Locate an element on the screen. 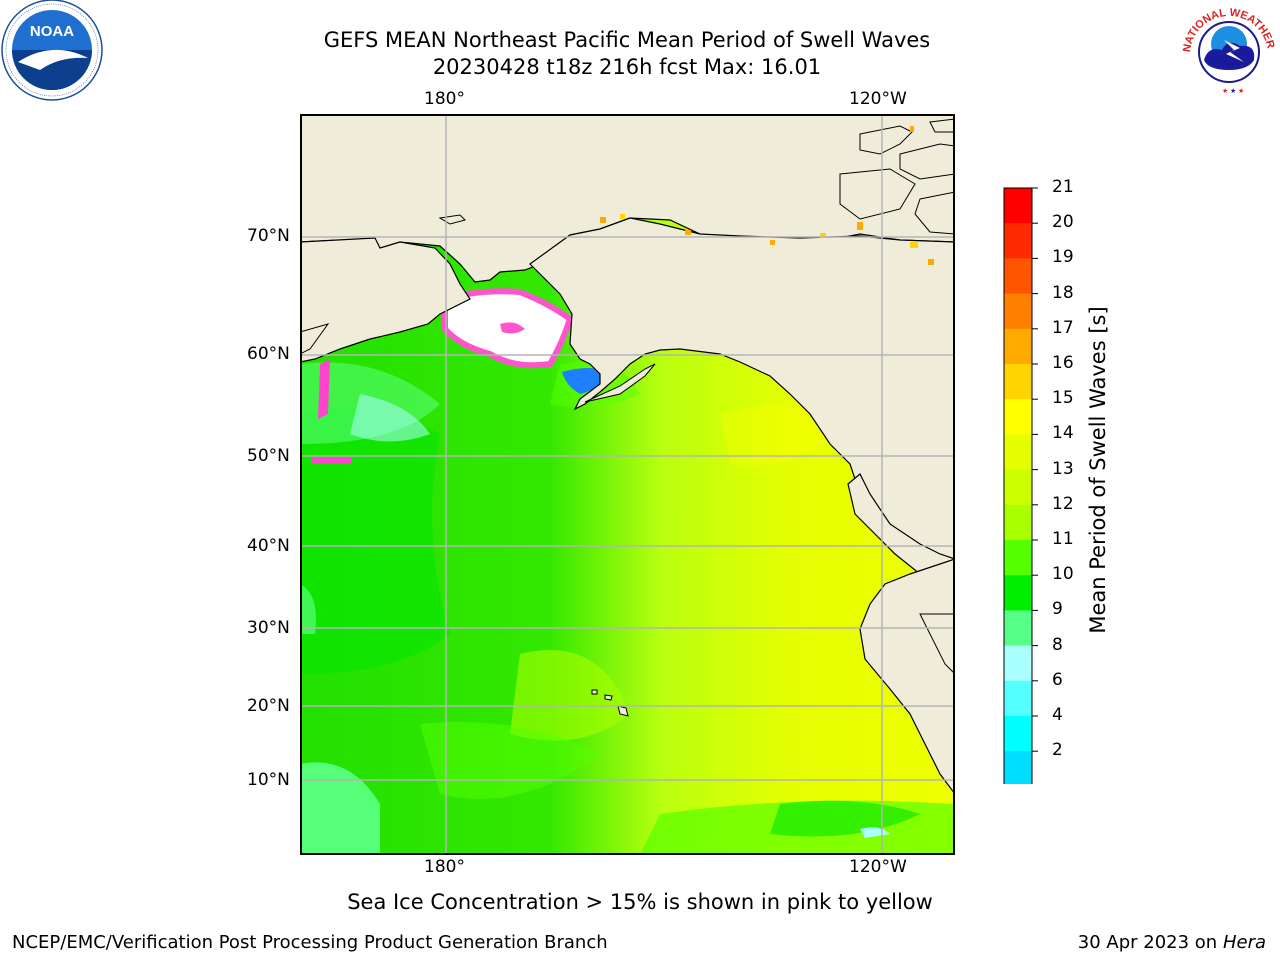 The width and height of the screenshot is (1280, 960). colorbar-tick-label: 10 is located at coordinates (1063, 574).